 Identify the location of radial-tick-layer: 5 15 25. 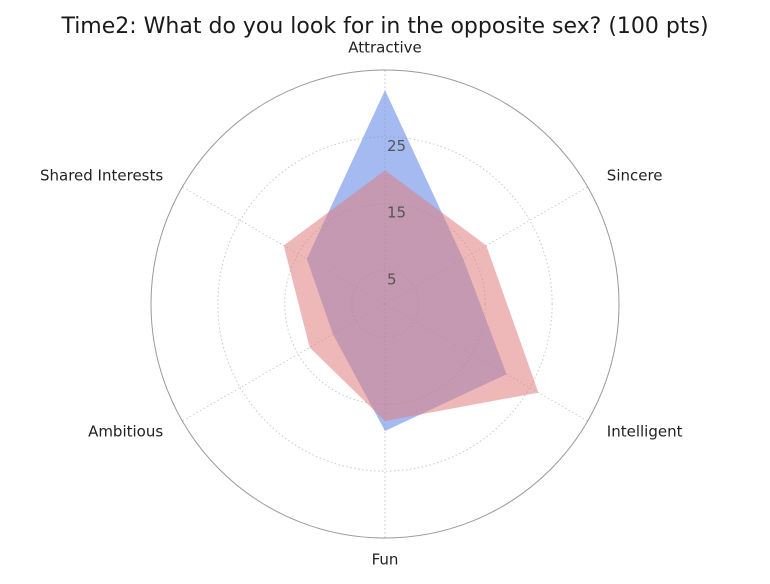
(396, 213).